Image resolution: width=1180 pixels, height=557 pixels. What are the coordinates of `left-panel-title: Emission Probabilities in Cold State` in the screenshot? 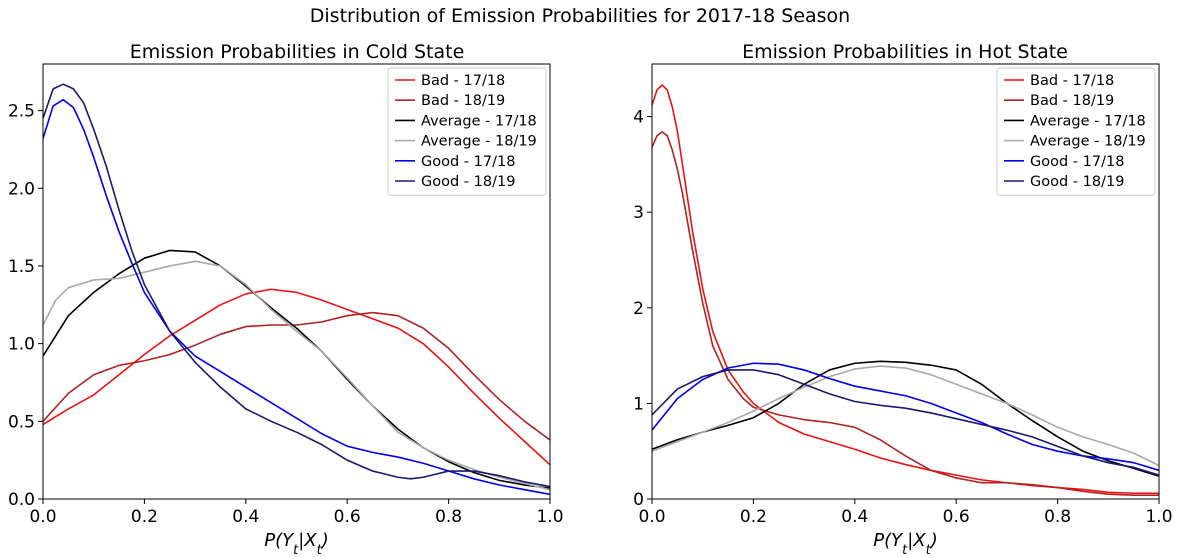 It's located at (297, 52).